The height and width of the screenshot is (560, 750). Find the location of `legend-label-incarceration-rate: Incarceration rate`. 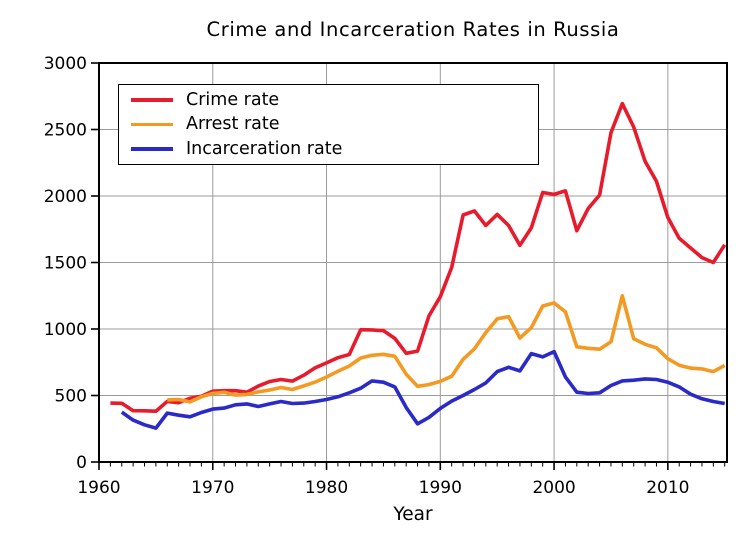

legend-label-incarceration-rate: Incarceration rate is located at coordinates (264, 148).